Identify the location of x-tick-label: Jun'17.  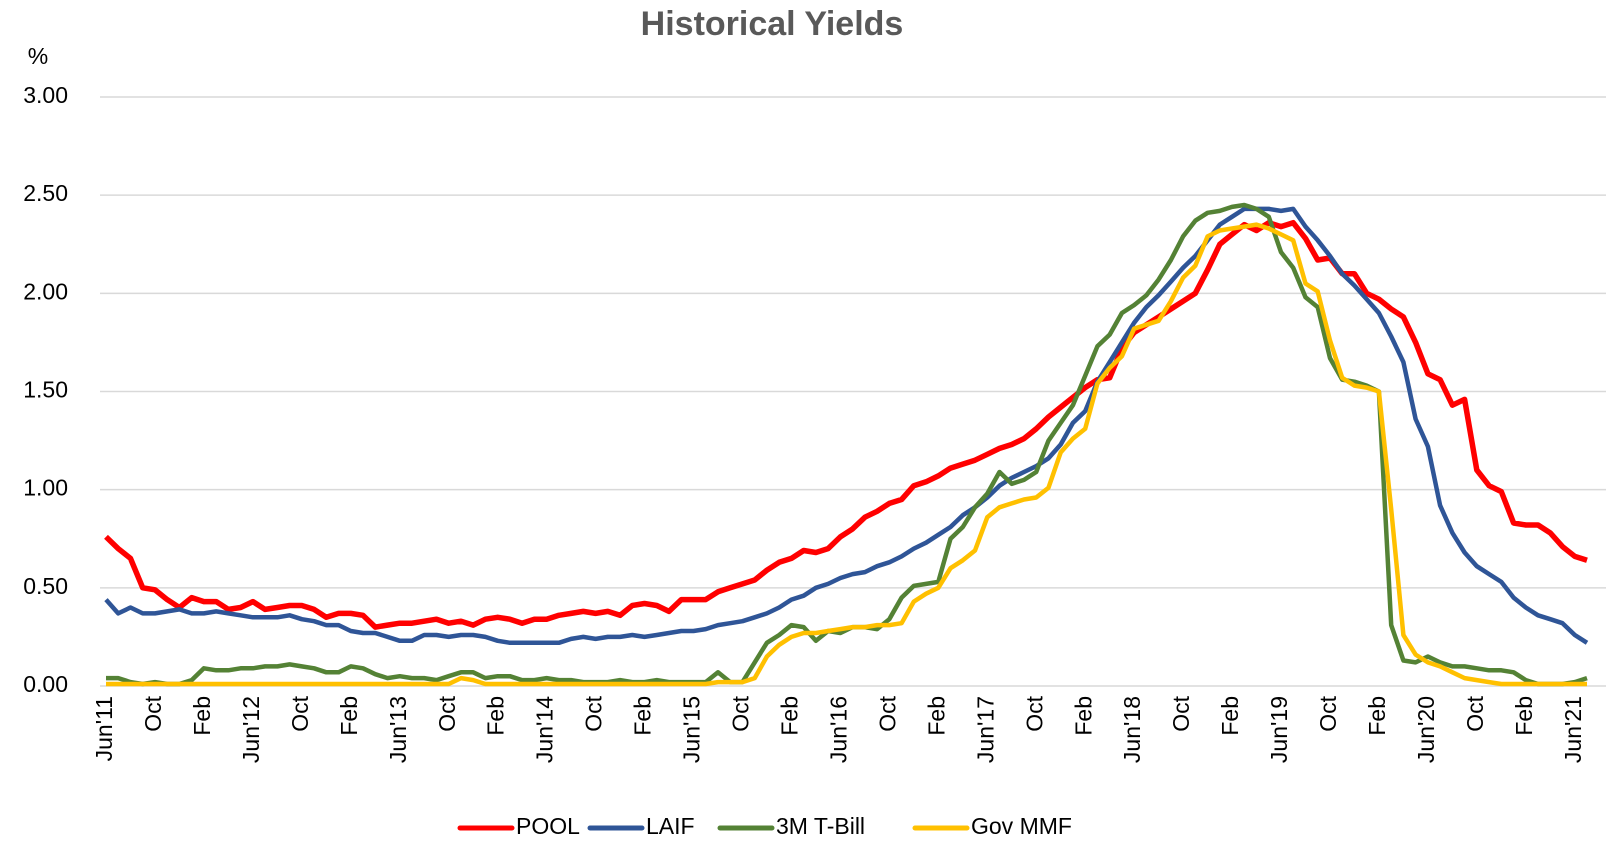
(985, 729).